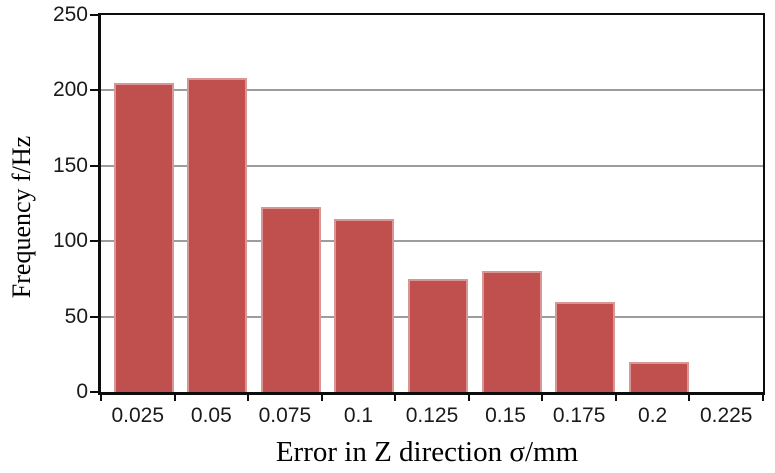  What do you see at coordinates (579, 415) in the screenshot?
I see `x-tick-label: 0.175` at bounding box center [579, 415].